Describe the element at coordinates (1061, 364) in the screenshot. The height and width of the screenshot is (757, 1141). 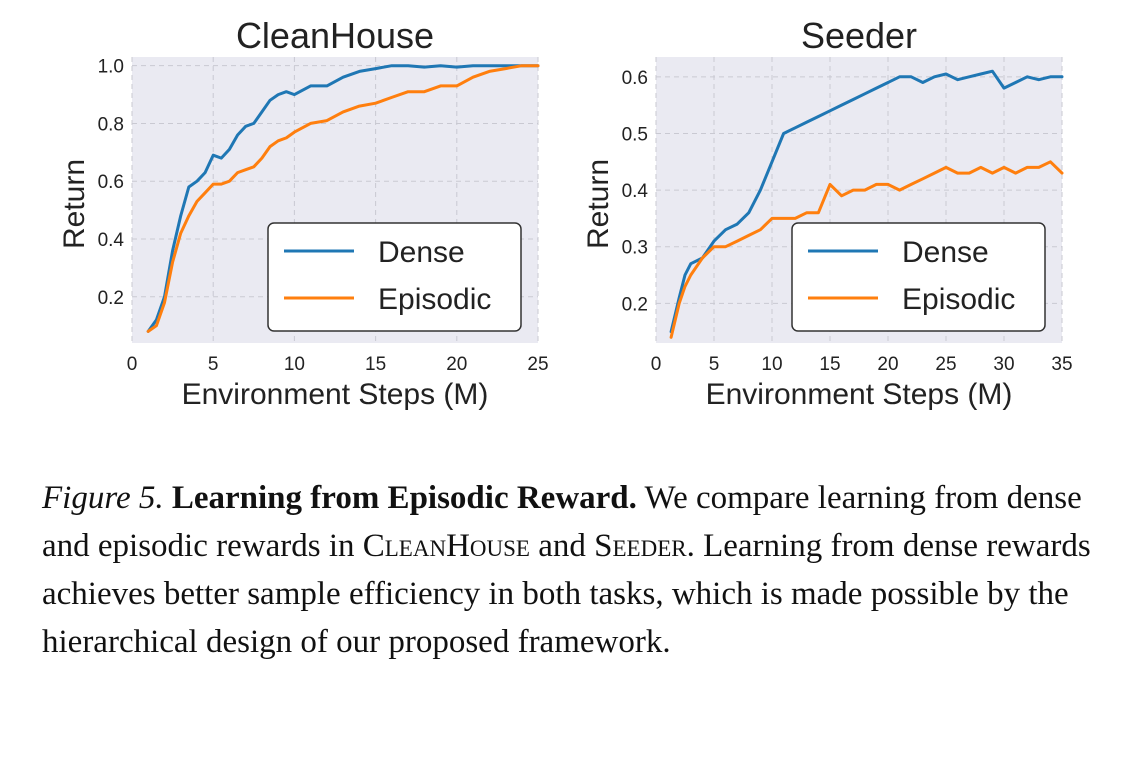
I see `x-tick-label: 35` at that location.